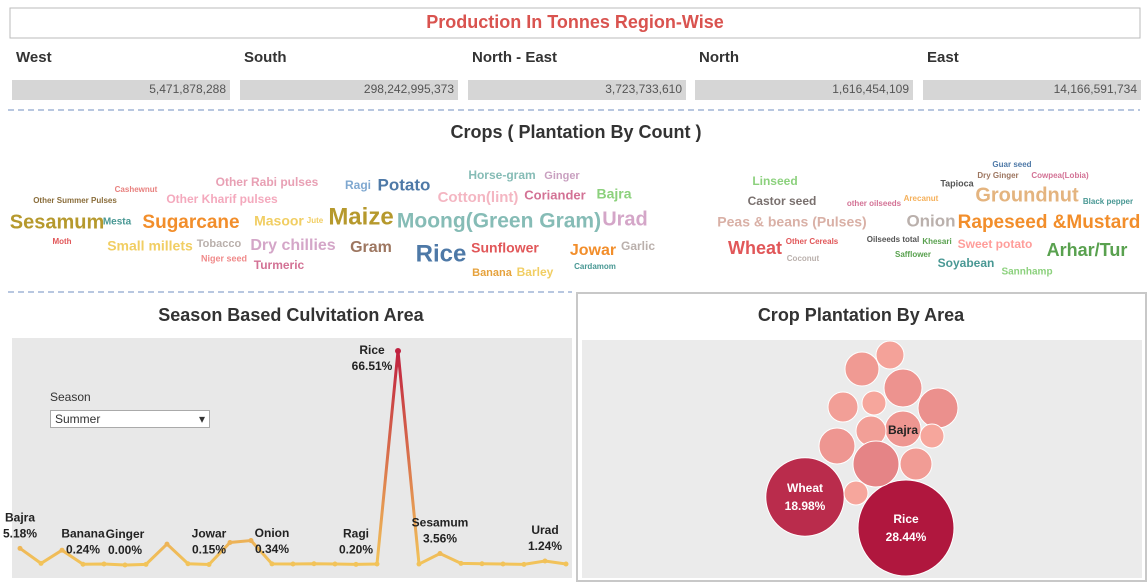 The image size is (1148, 584). What do you see at coordinates (535, 272) in the screenshot?
I see `word: Barley` at bounding box center [535, 272].